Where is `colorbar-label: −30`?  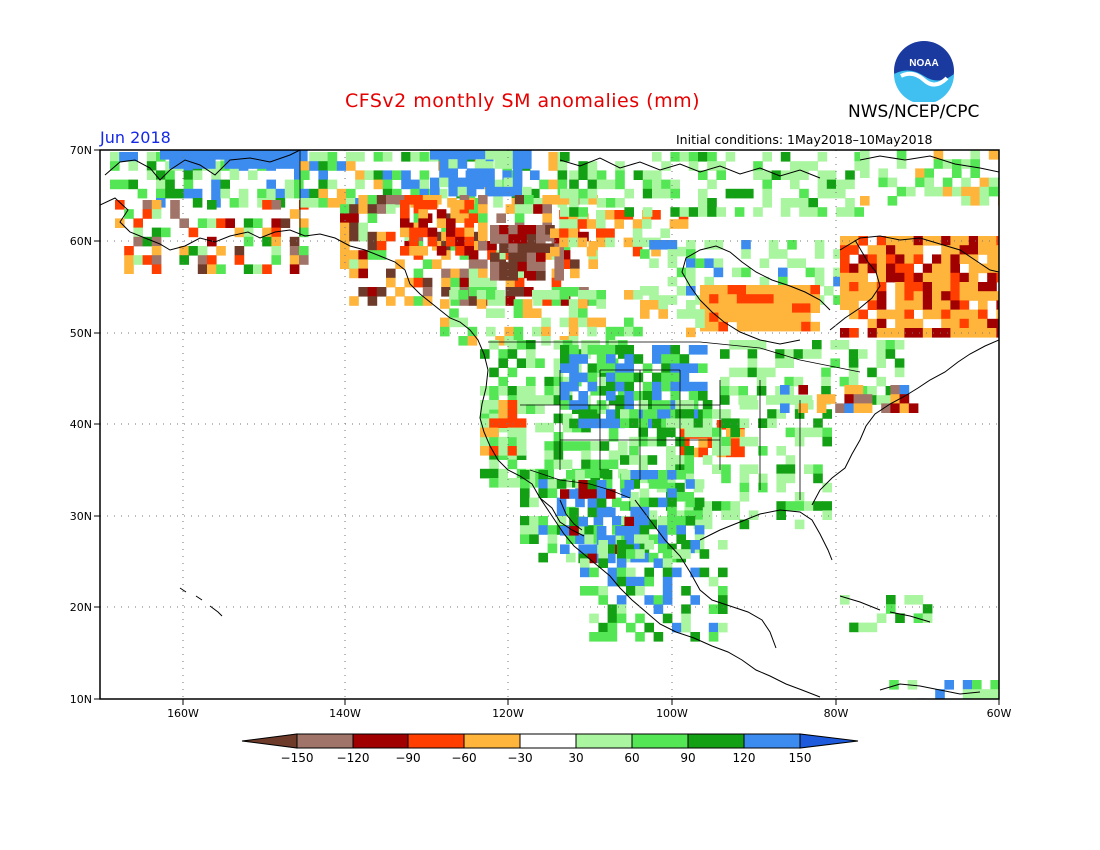
colorbar-label: −30 is located at coordinates (519, 758).